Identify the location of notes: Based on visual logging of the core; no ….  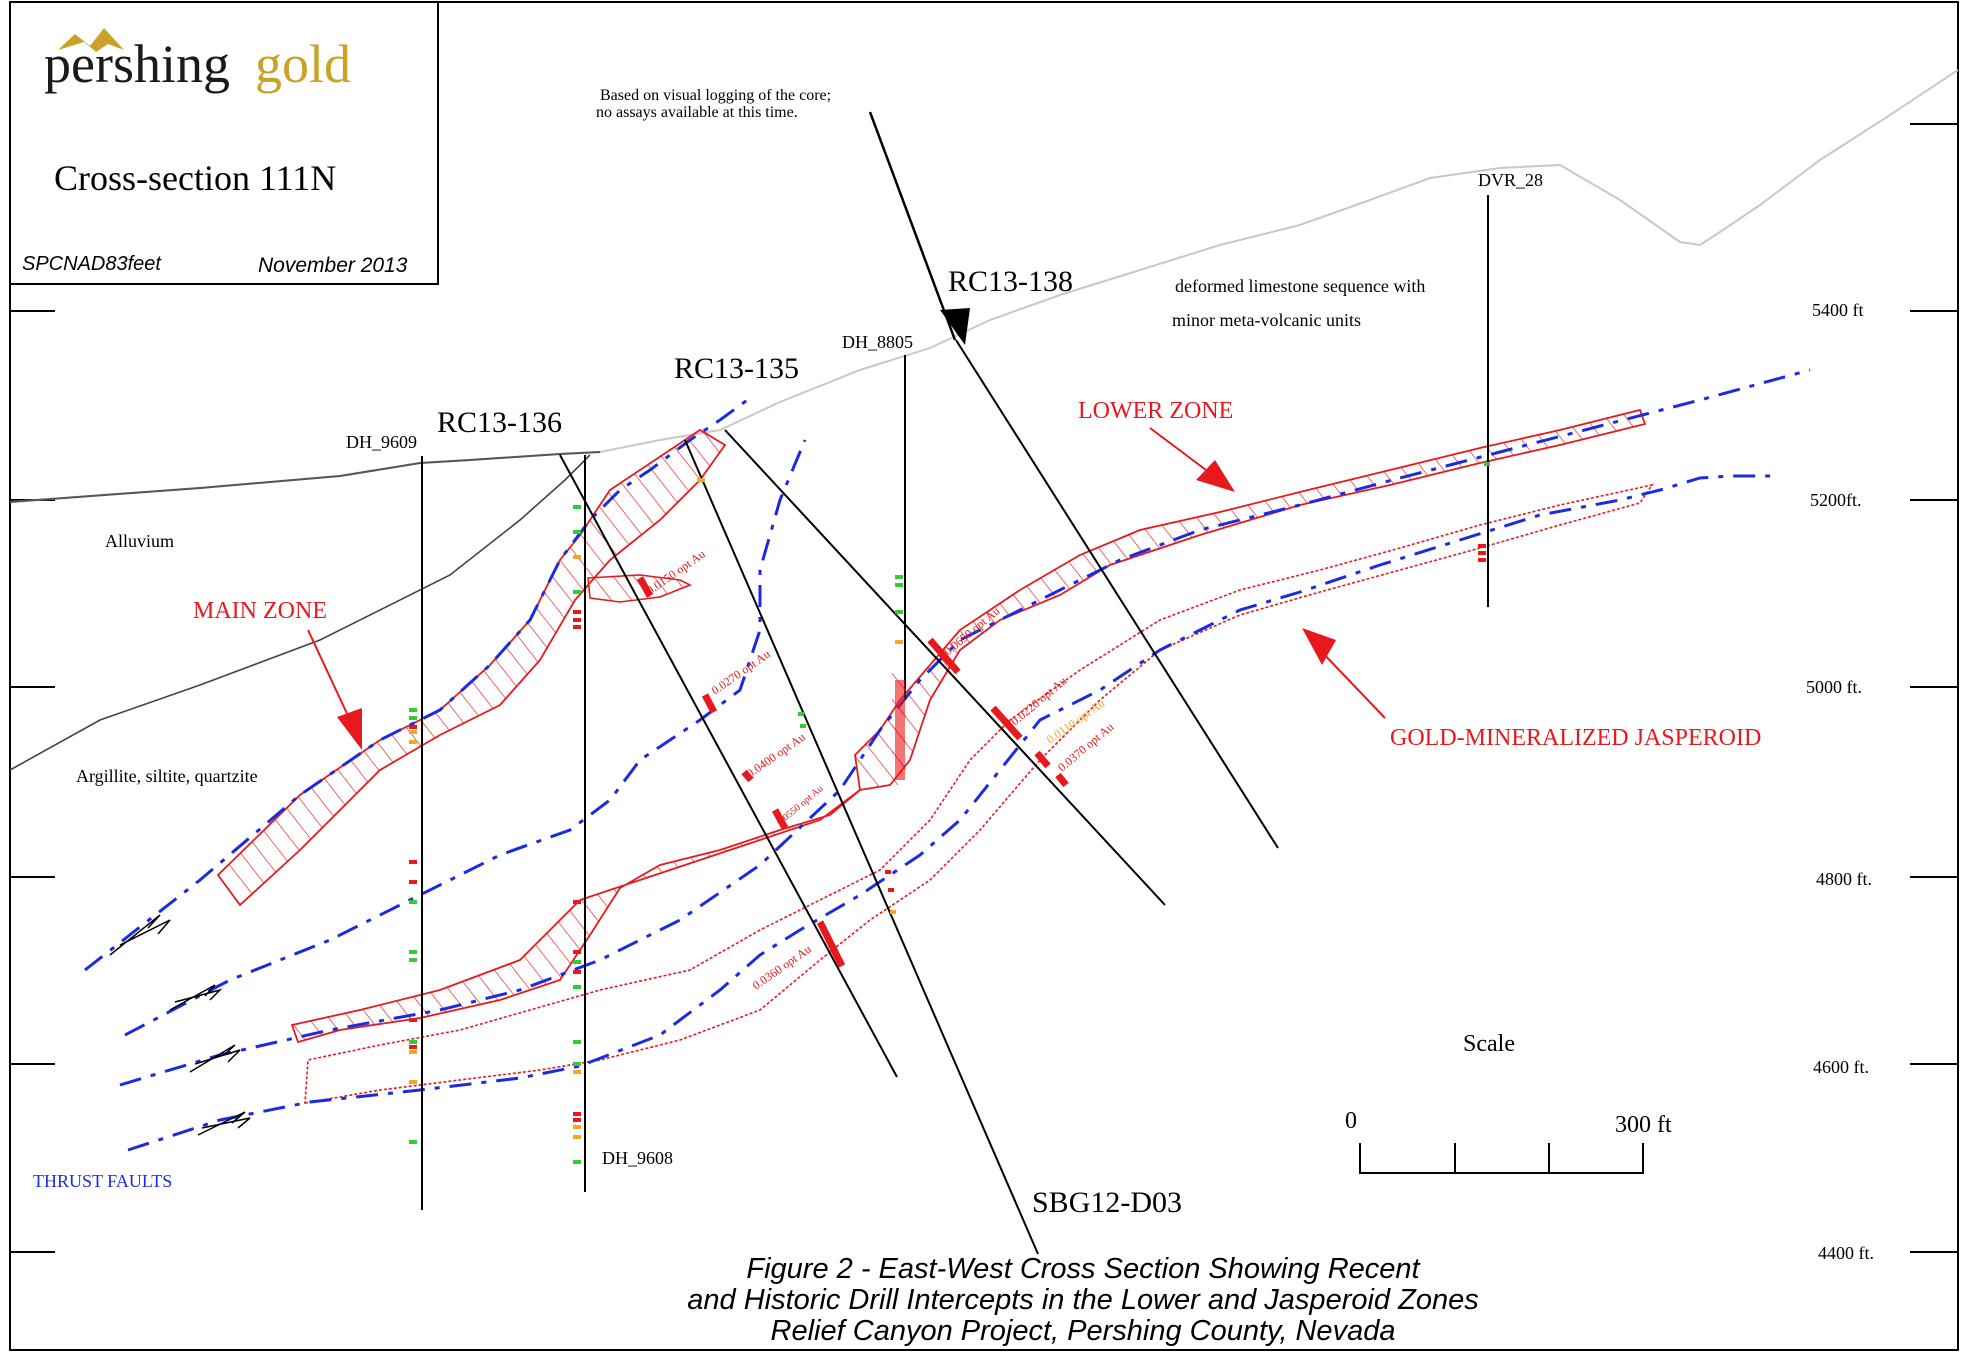
(1010, 208).